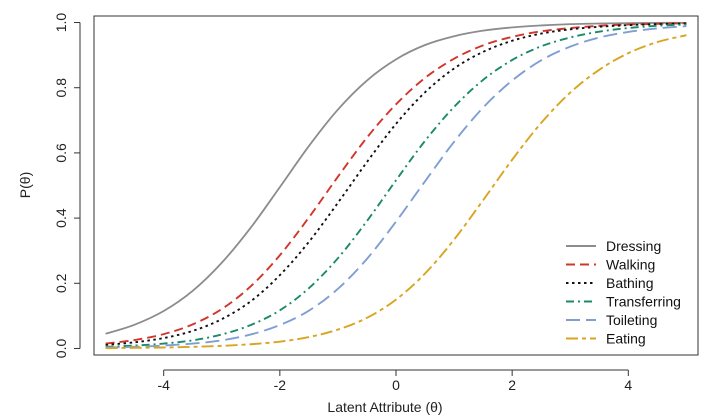 The height and width of the screenshot is (417, 720). I want to click on legend-label-walking: Walking, so click(630, 265).